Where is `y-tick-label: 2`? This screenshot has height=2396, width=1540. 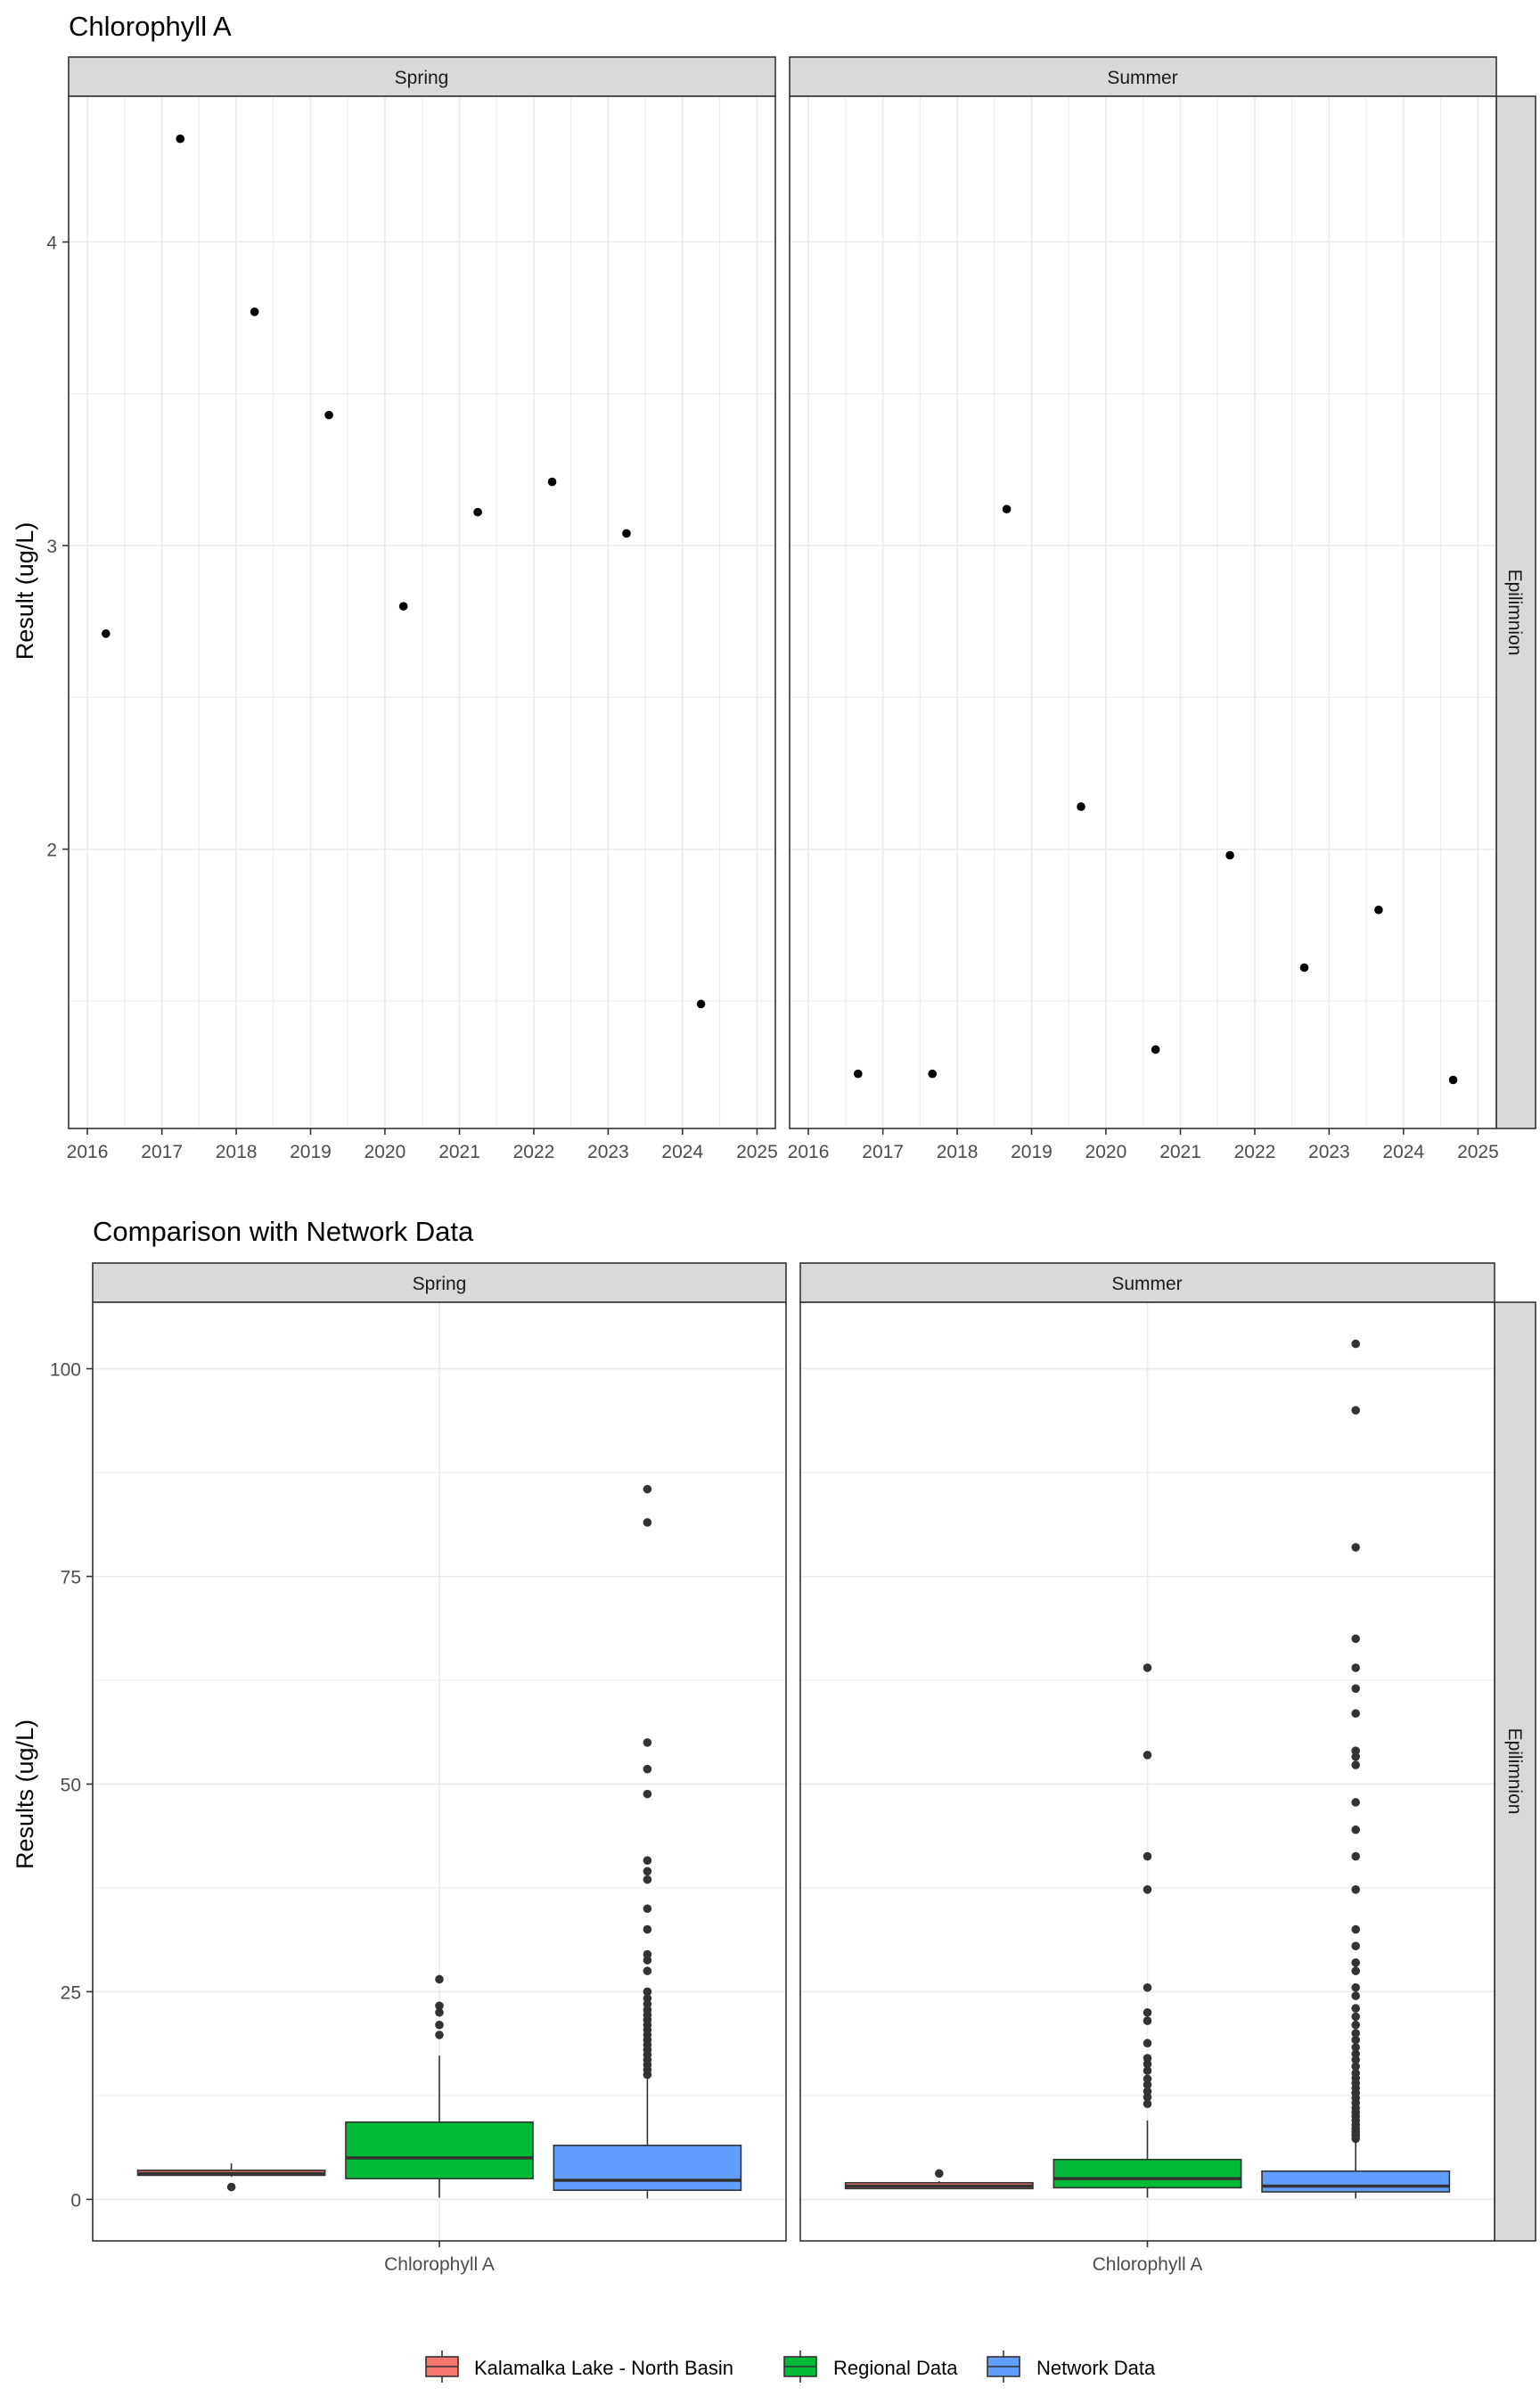
y-tick-label: 2 is located at coordinates (51, 851).